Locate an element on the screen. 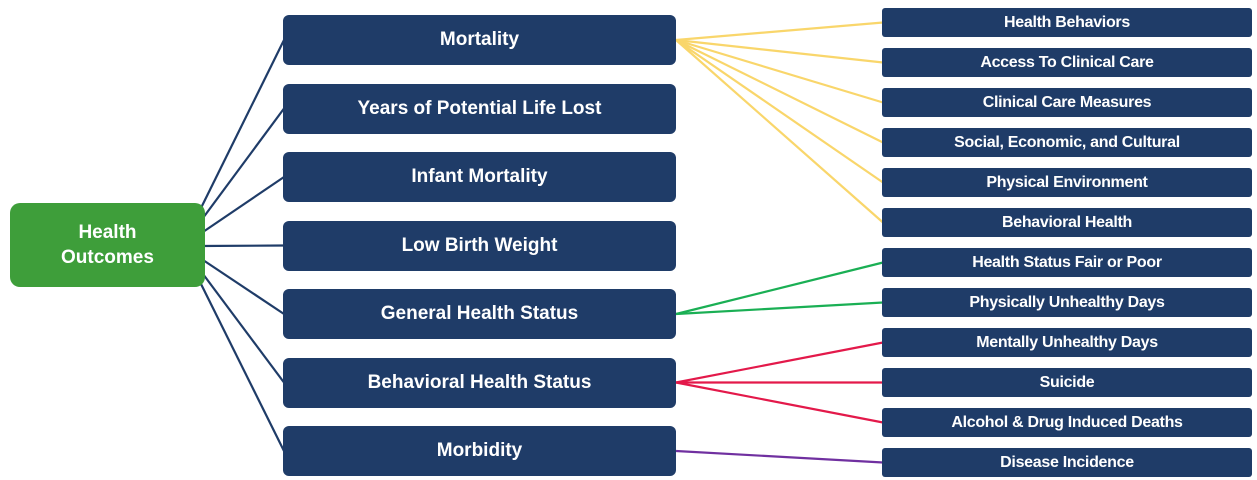  outcome-node: Behavioral Health Status is located at coordinates (479, 382).